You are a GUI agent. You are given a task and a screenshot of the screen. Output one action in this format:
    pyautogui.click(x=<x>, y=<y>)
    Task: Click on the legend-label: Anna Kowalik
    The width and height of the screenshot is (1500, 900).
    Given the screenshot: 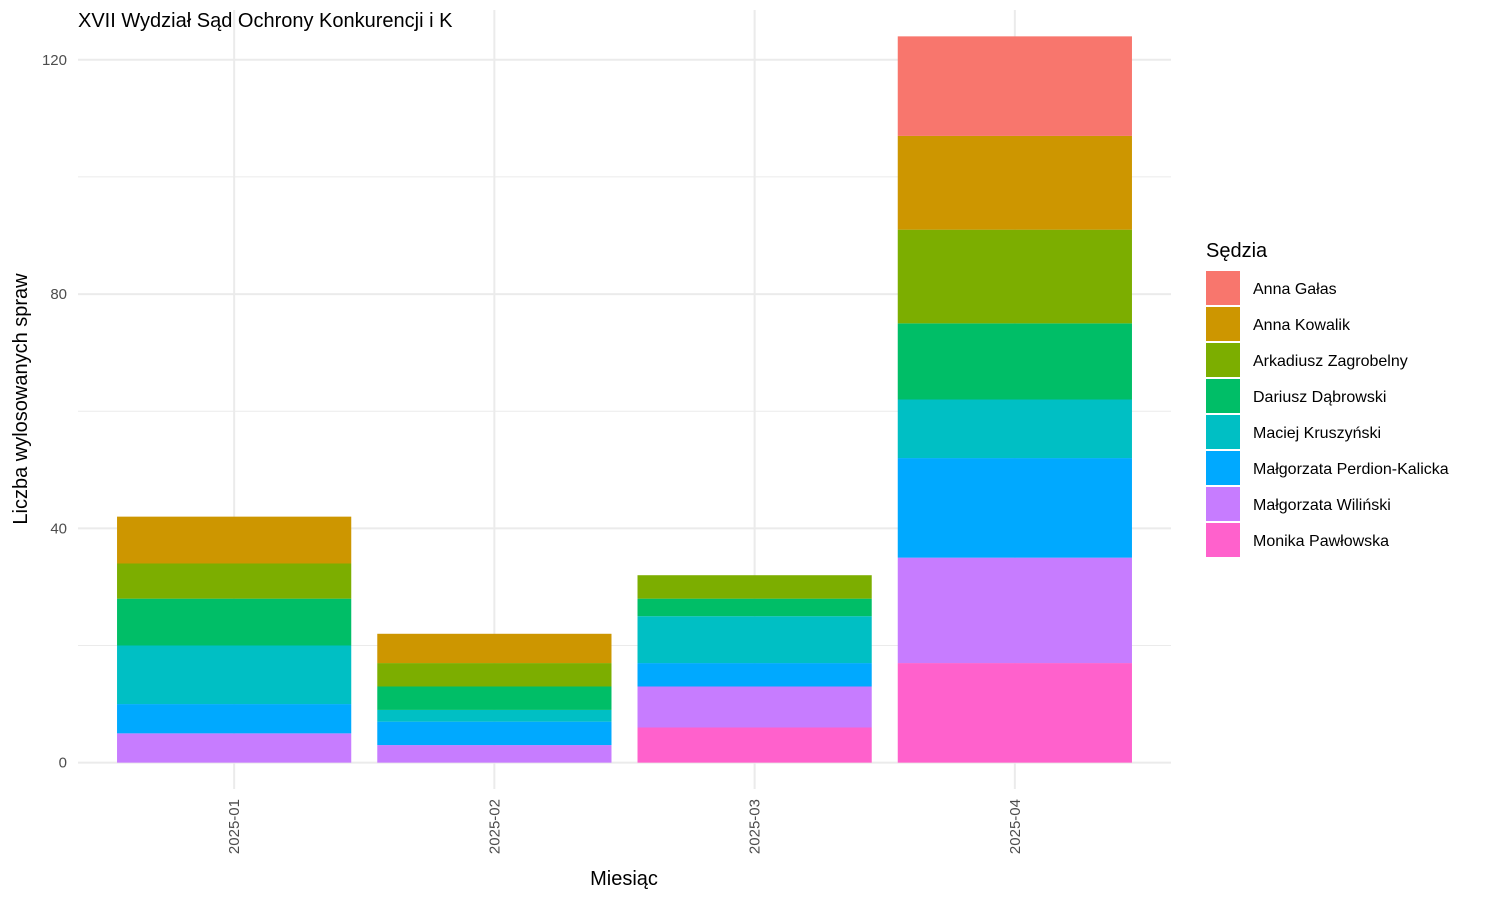 What is the action you would take?
    pyautogui.click(x=1302, y=325)
    